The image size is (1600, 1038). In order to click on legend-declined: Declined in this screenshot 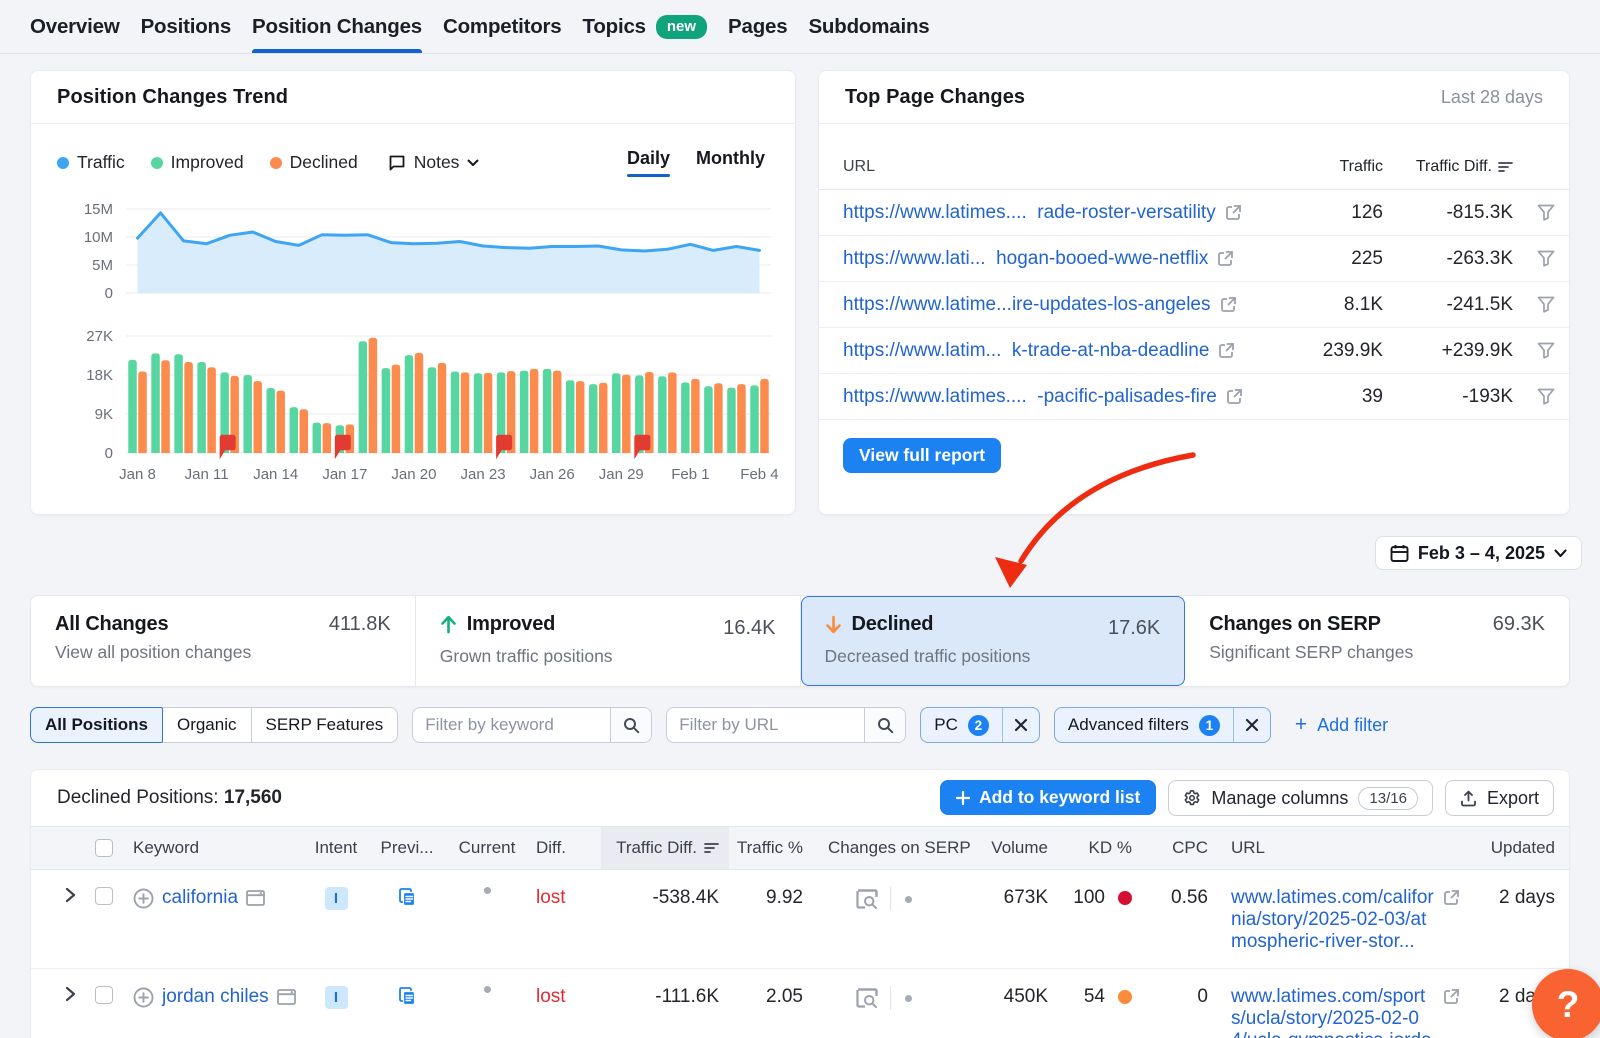, I will do `click(313, 162)`.